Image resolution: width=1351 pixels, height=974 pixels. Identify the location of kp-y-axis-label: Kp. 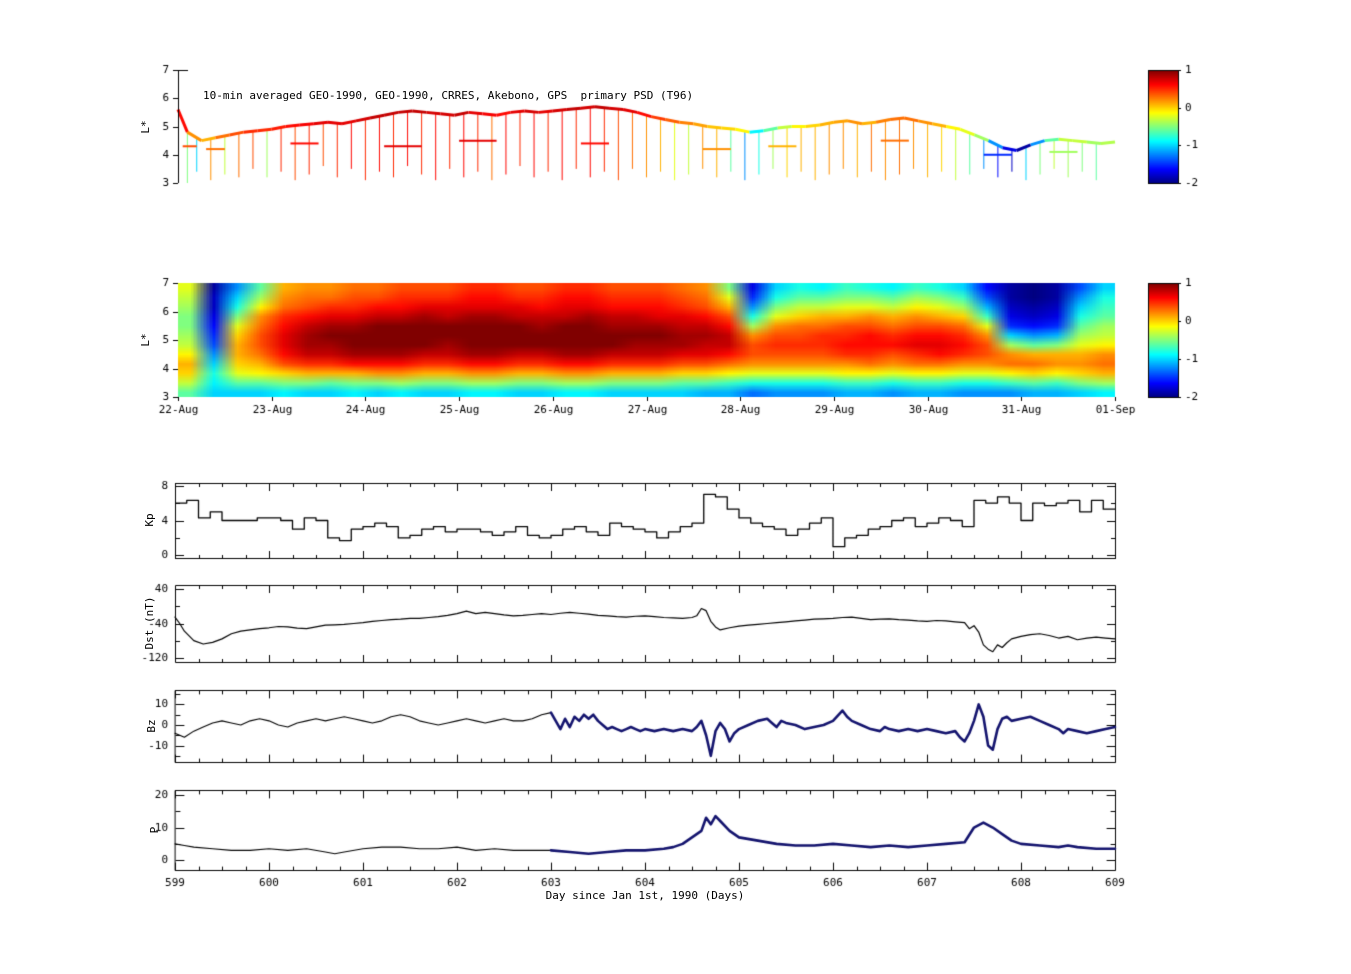
(149, 520).